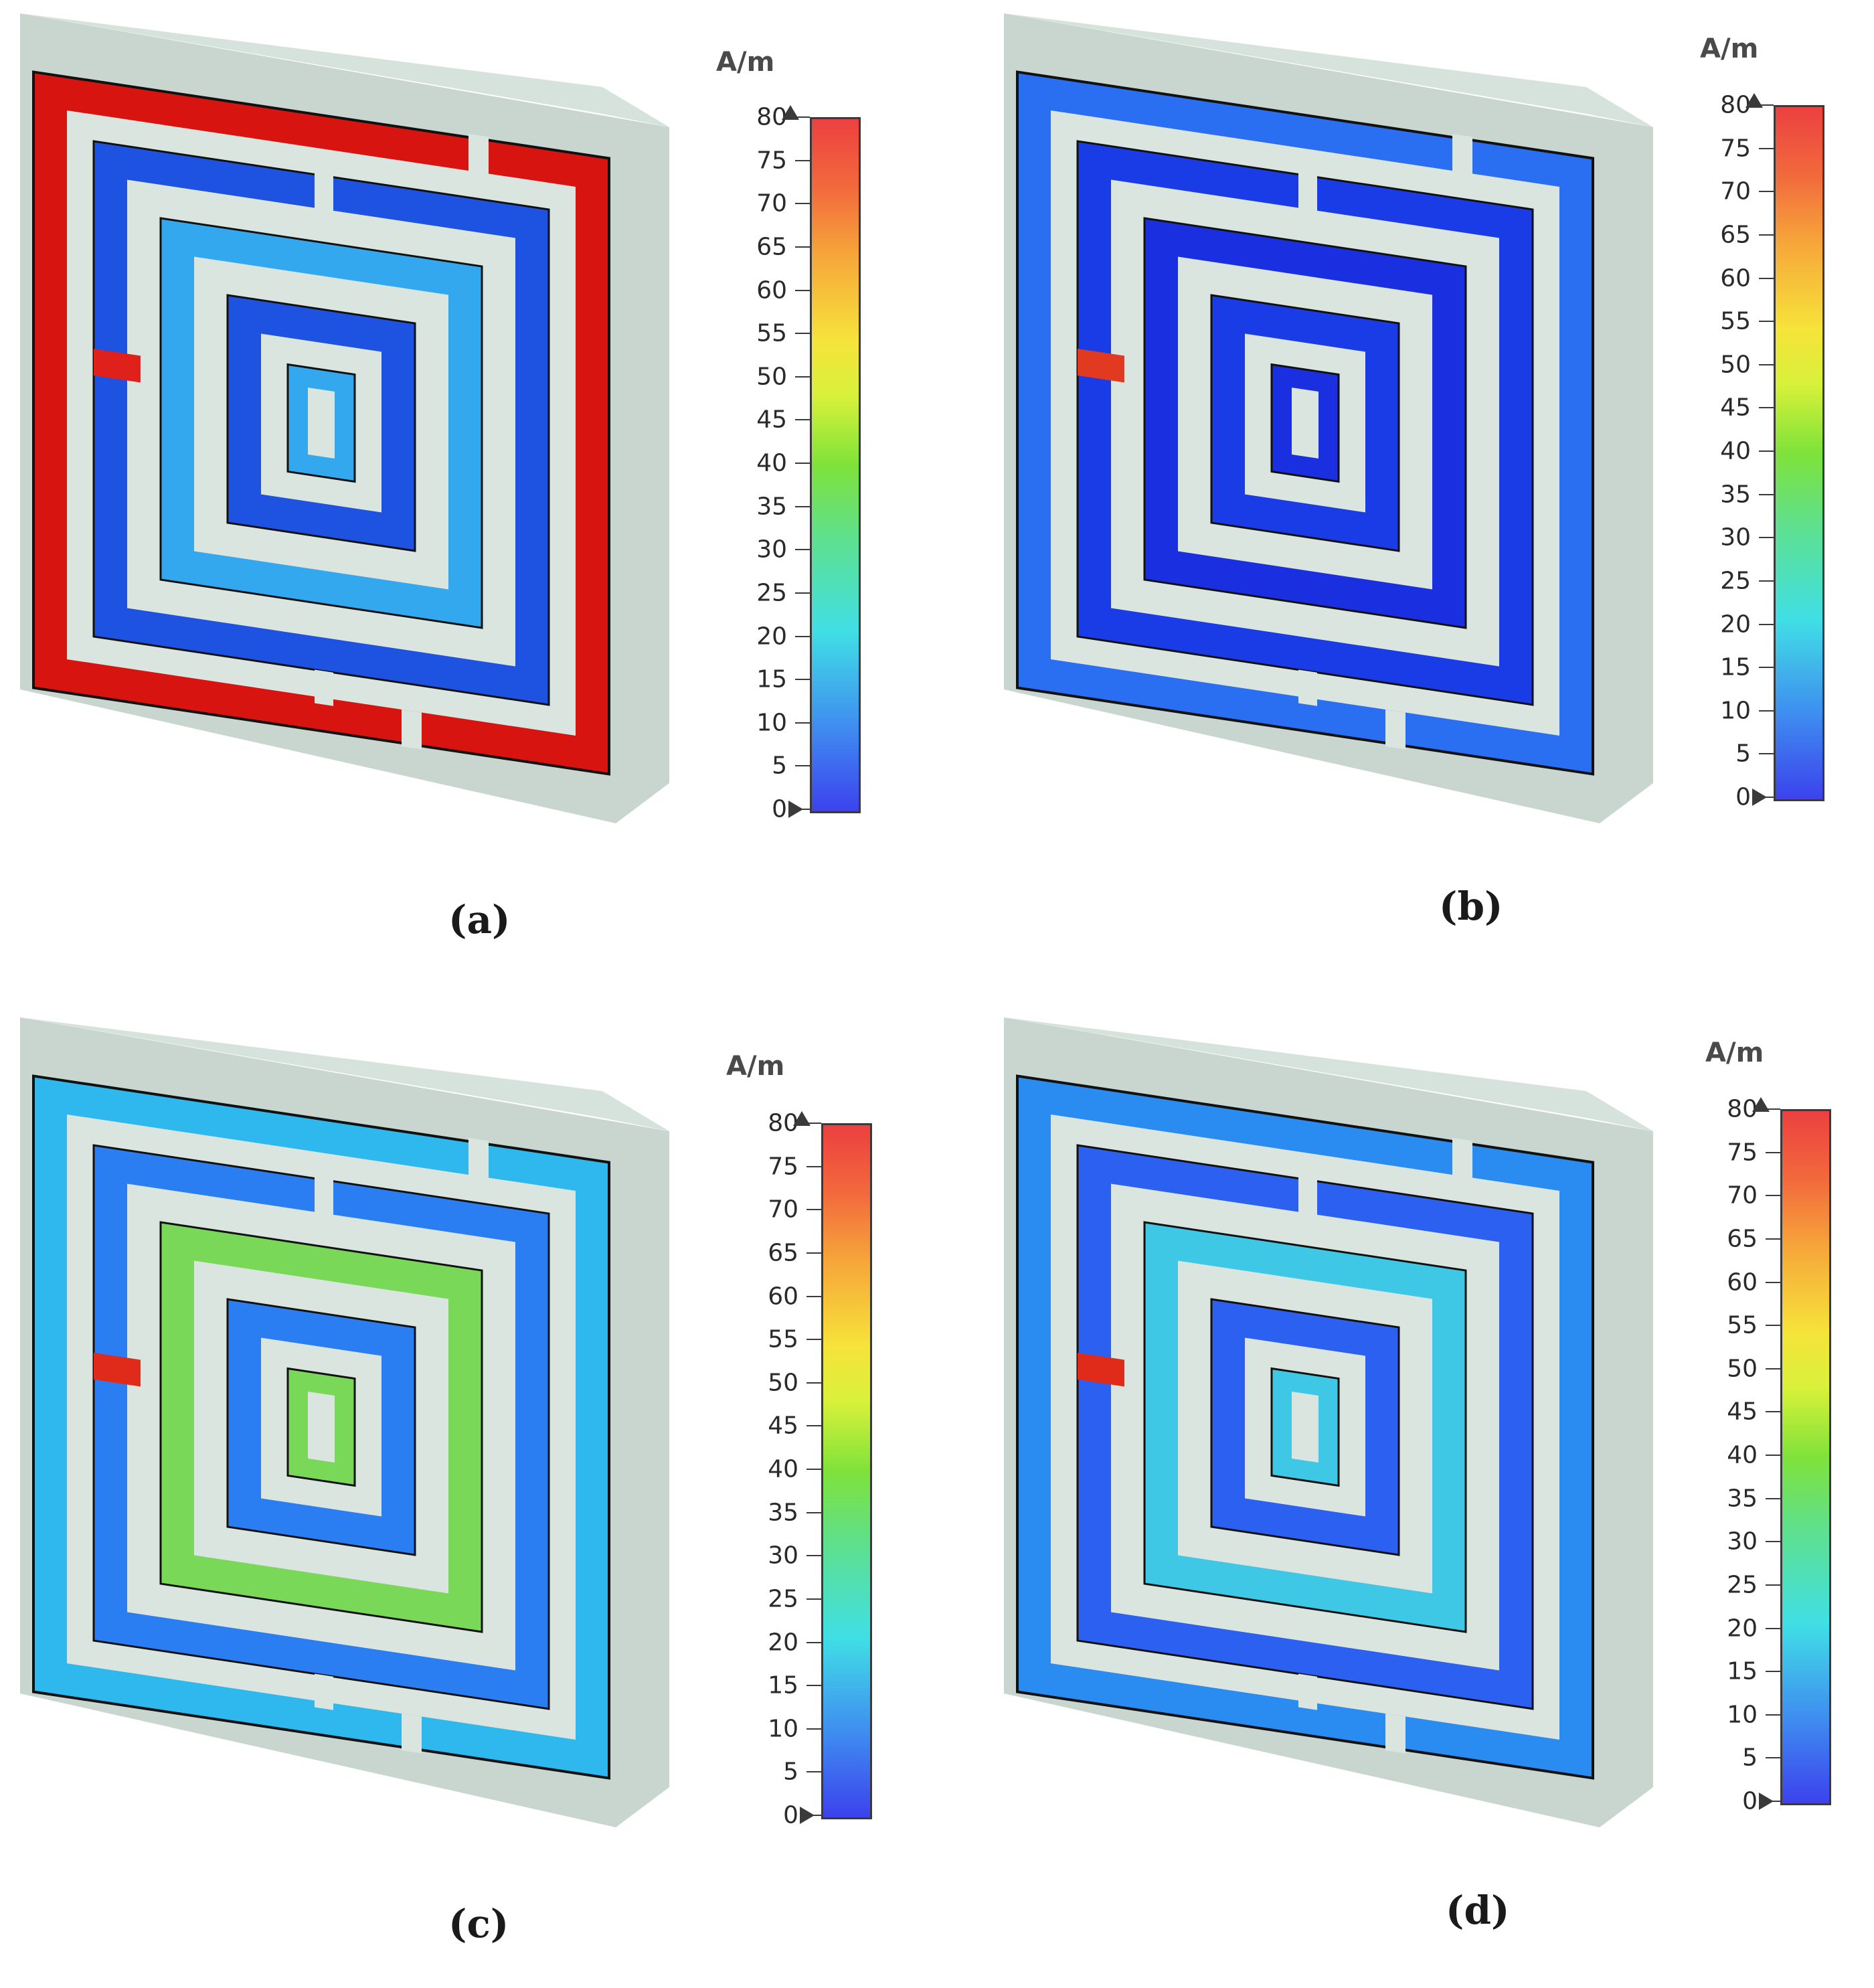 The width and height of the screenshot is (1874, 1988). Describe the element at coordinates (771, 290) in the screenshot. I see `colorbar-tick-label: 60` at that location.